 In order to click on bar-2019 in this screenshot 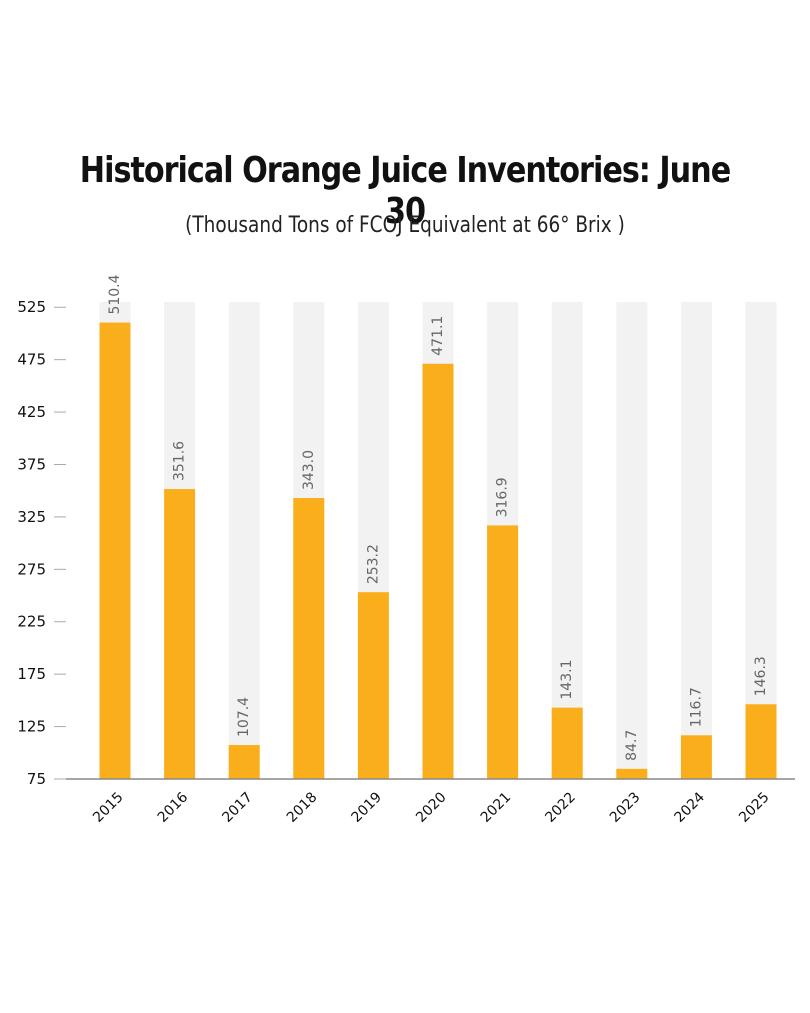, I will do `click(373, 685)`.